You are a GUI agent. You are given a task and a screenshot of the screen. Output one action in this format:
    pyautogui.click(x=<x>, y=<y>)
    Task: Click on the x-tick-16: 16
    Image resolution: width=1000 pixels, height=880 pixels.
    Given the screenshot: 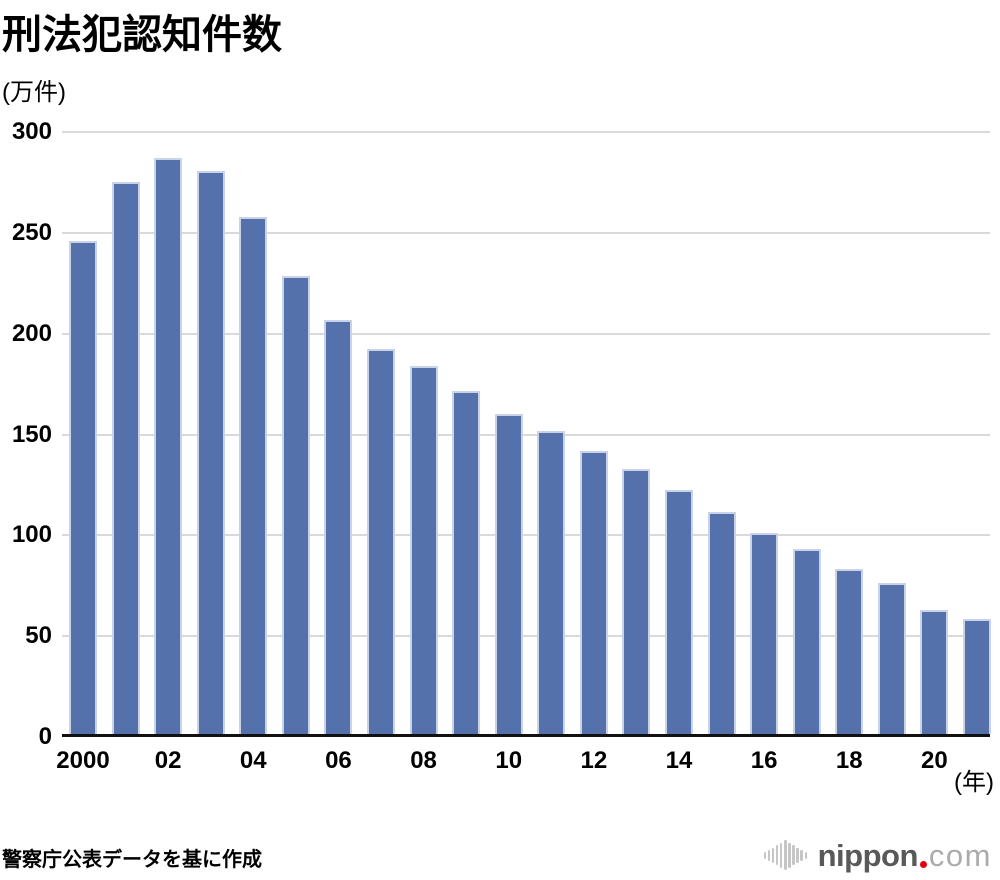 What is the action you would take?
    pyautogui.click(x=764, y=760)
    